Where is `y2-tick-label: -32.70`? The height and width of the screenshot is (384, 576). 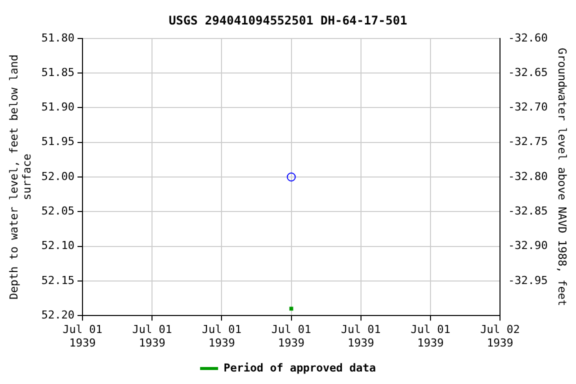 y2-tick-label: -32.70 is located at coordinates (528, 107).